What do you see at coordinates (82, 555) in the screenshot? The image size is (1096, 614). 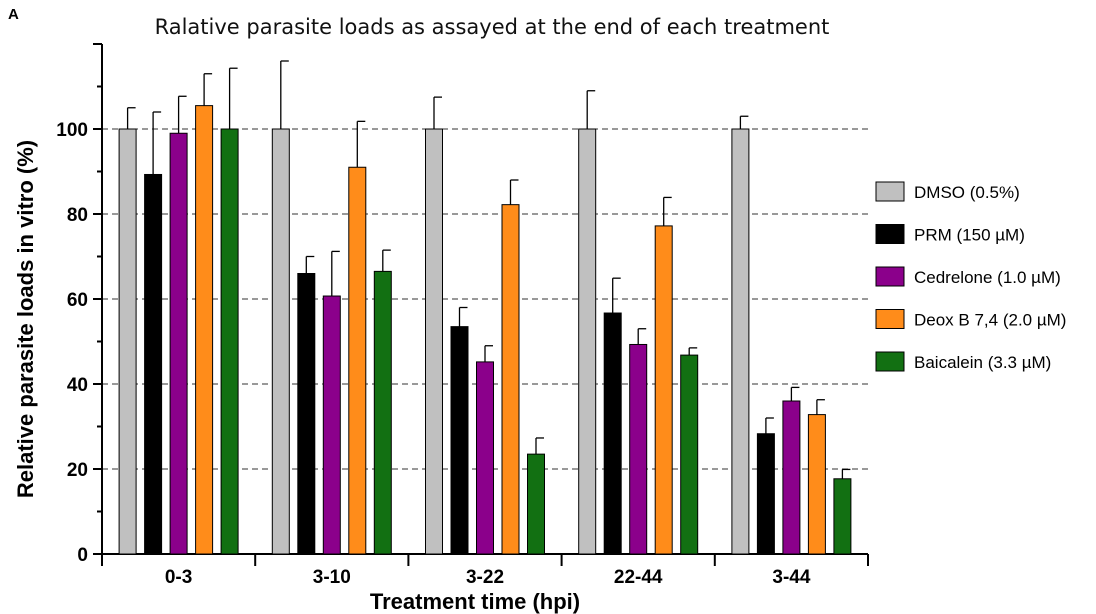 I see `y-tick-label: 0` at bounding box center [82, 555].